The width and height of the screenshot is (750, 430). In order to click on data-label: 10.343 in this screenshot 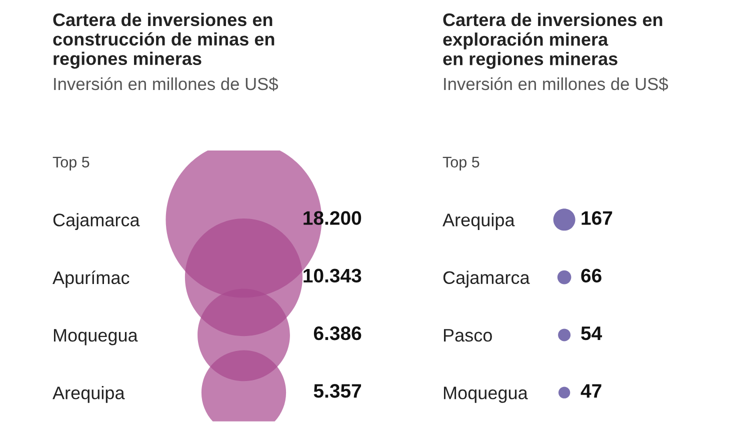, I will do `click(333, 275)`.